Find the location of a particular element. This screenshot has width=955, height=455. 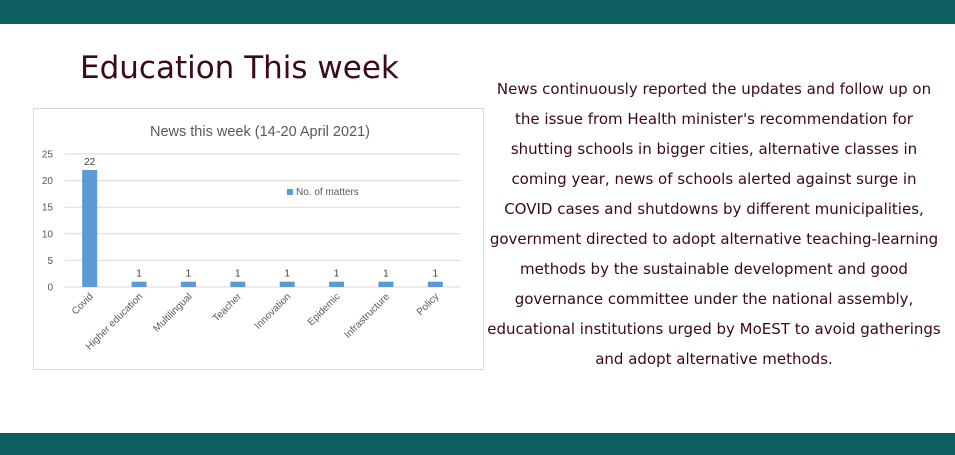

data-label: 22 is located at coordinates (90, 162).